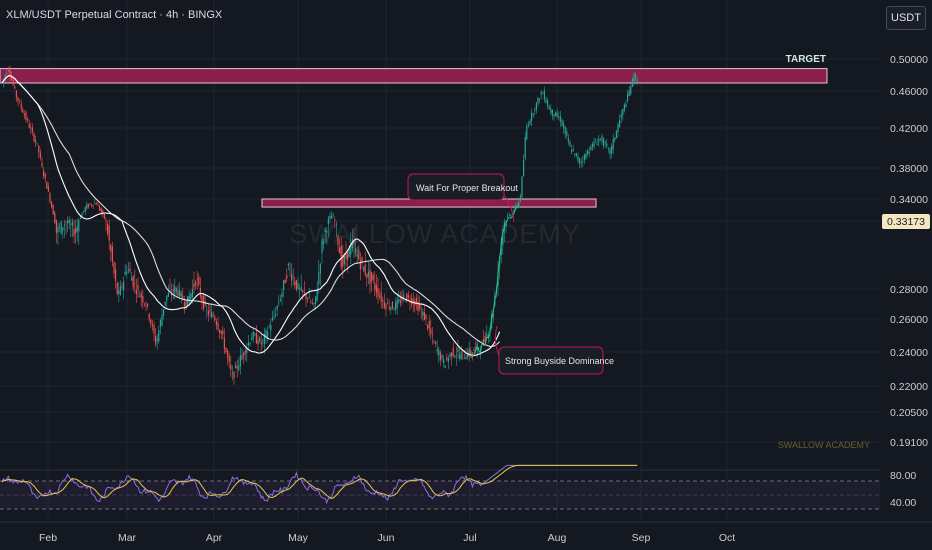 The height and width of the screenshot is (550, 932). Describe the element at coordinates (906, 18) in the screenshot. I see `currency-button: USDT` at that location.